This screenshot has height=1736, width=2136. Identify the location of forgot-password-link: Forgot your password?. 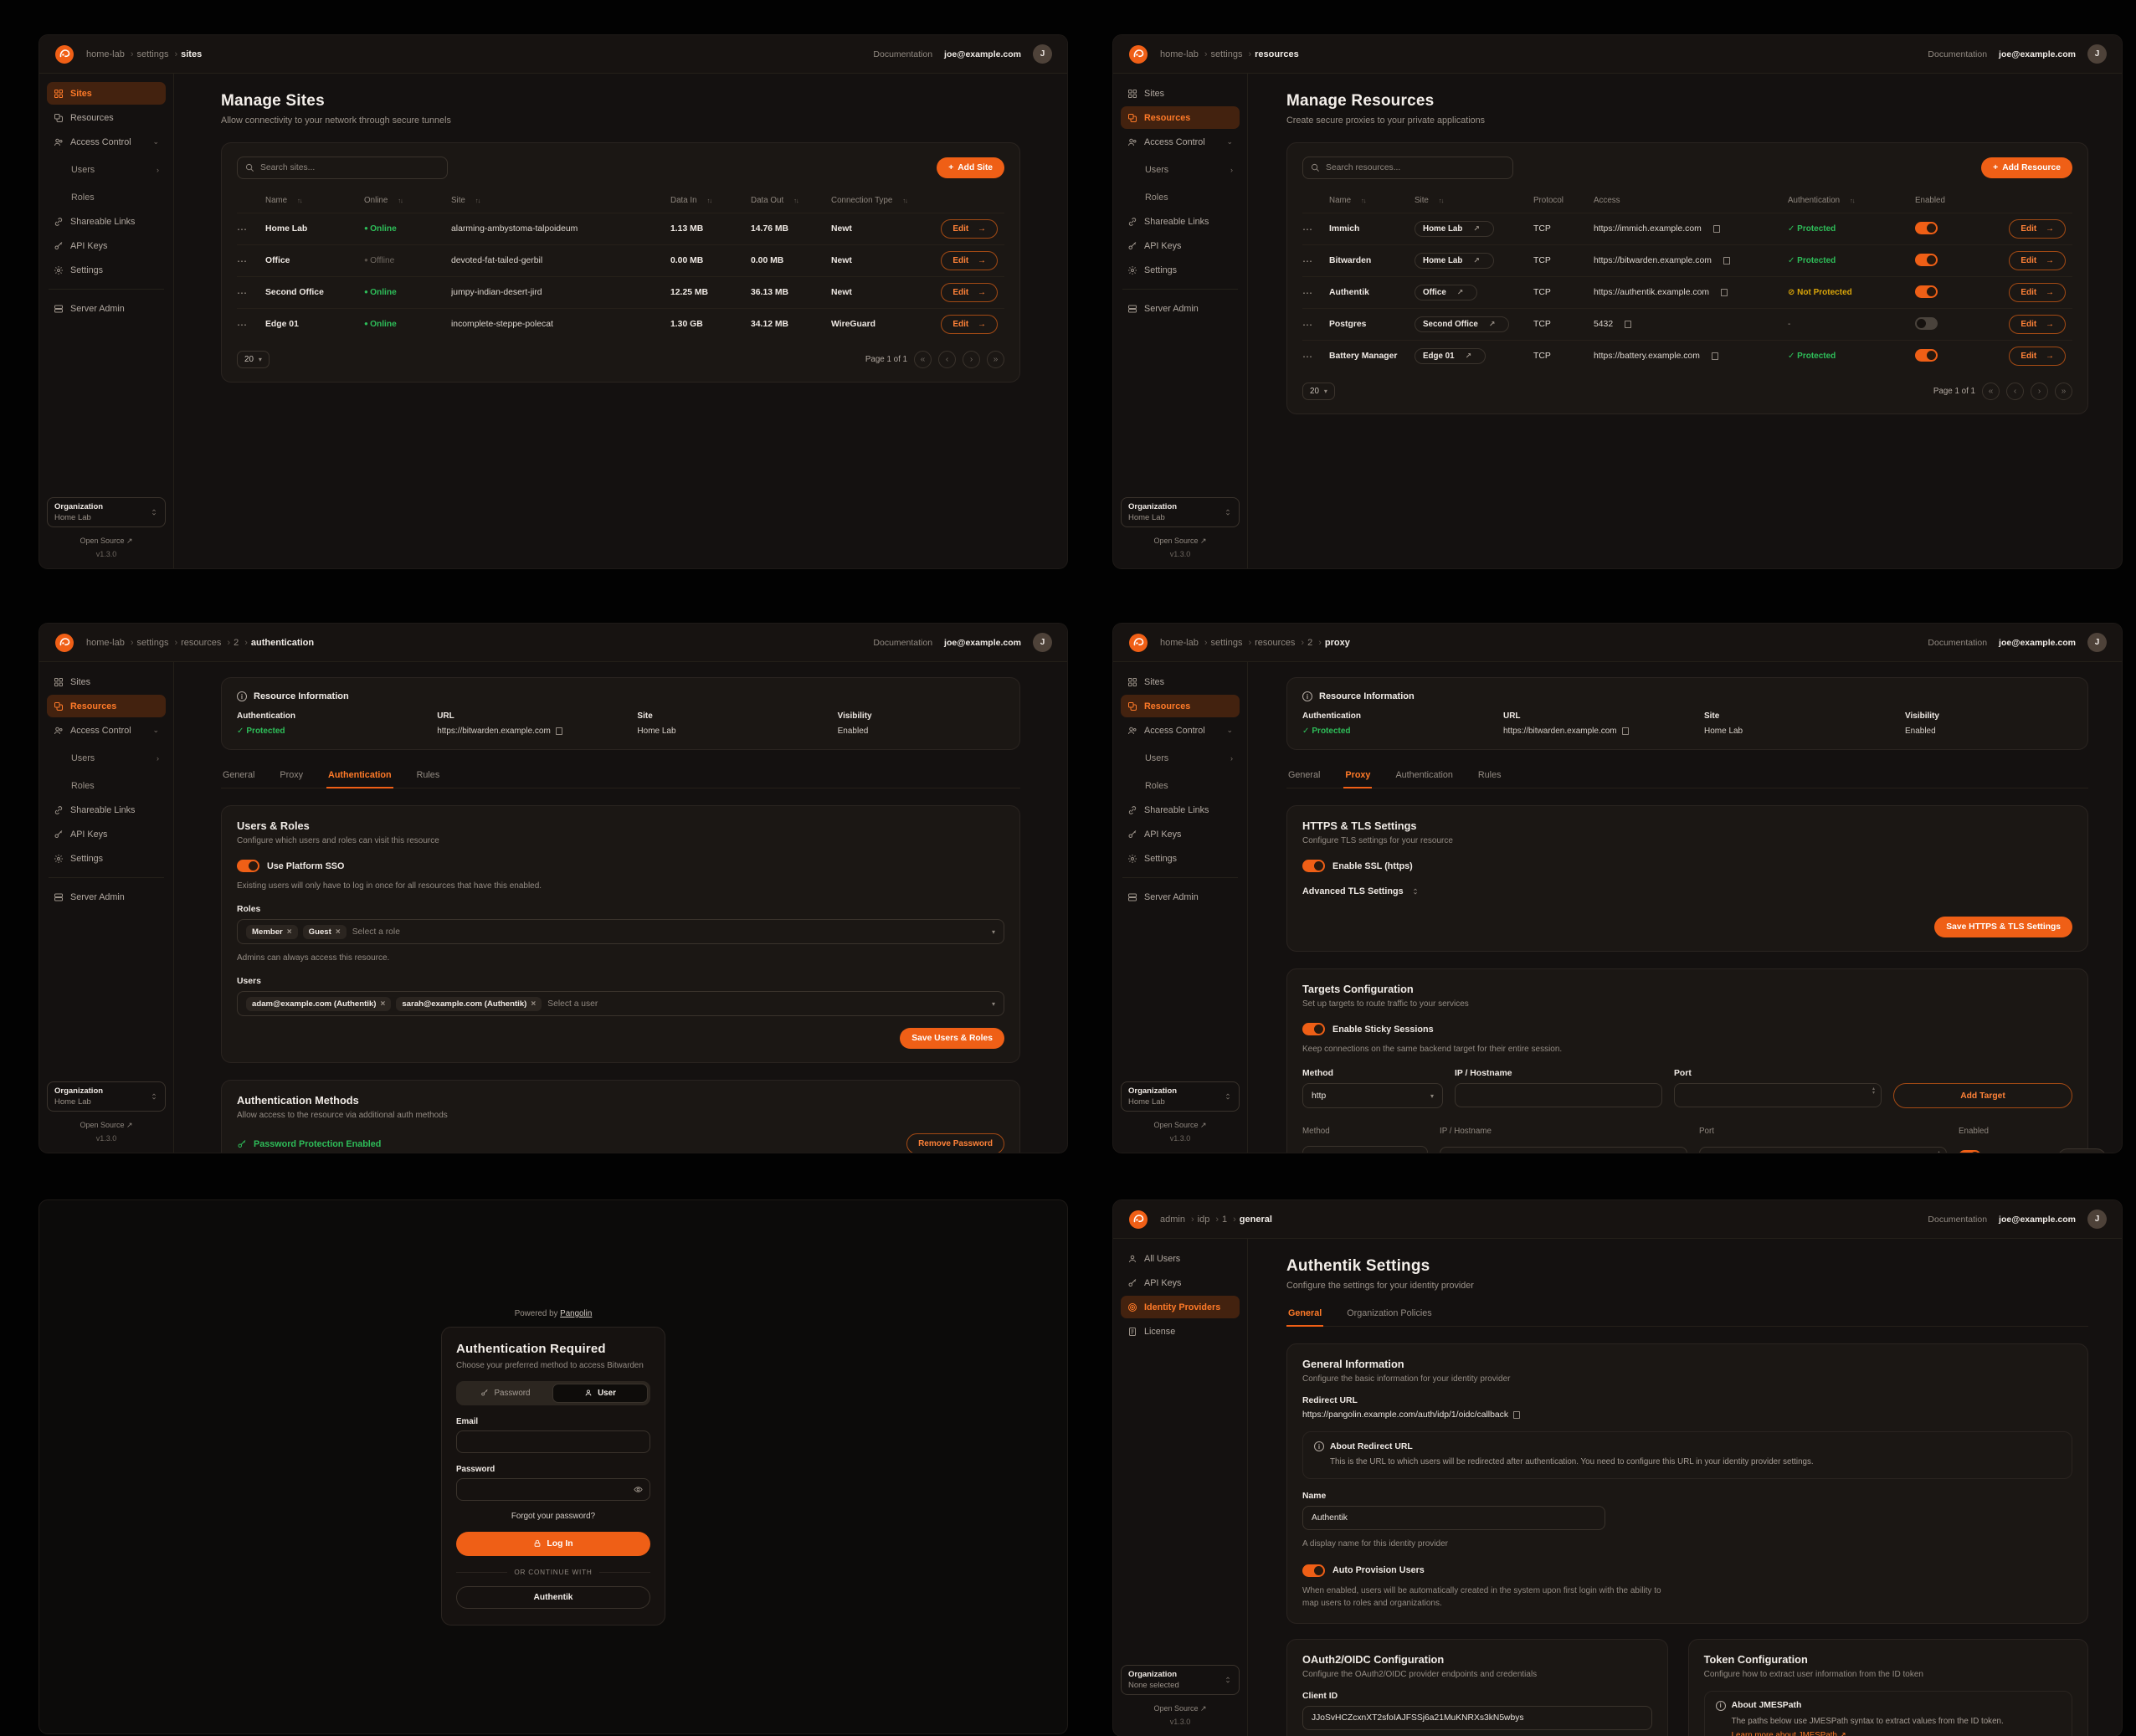
(553, 1516).